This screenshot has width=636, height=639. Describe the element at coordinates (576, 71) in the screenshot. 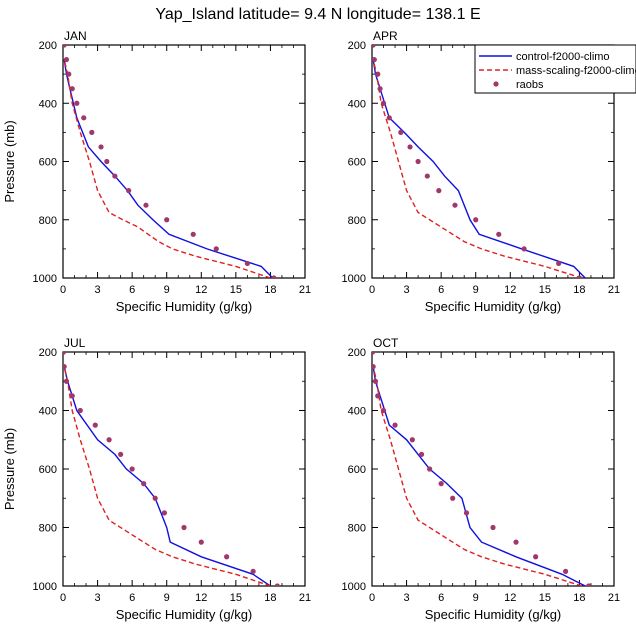

I see `legend-label: mass-scaling-f2000-climo` at that location.